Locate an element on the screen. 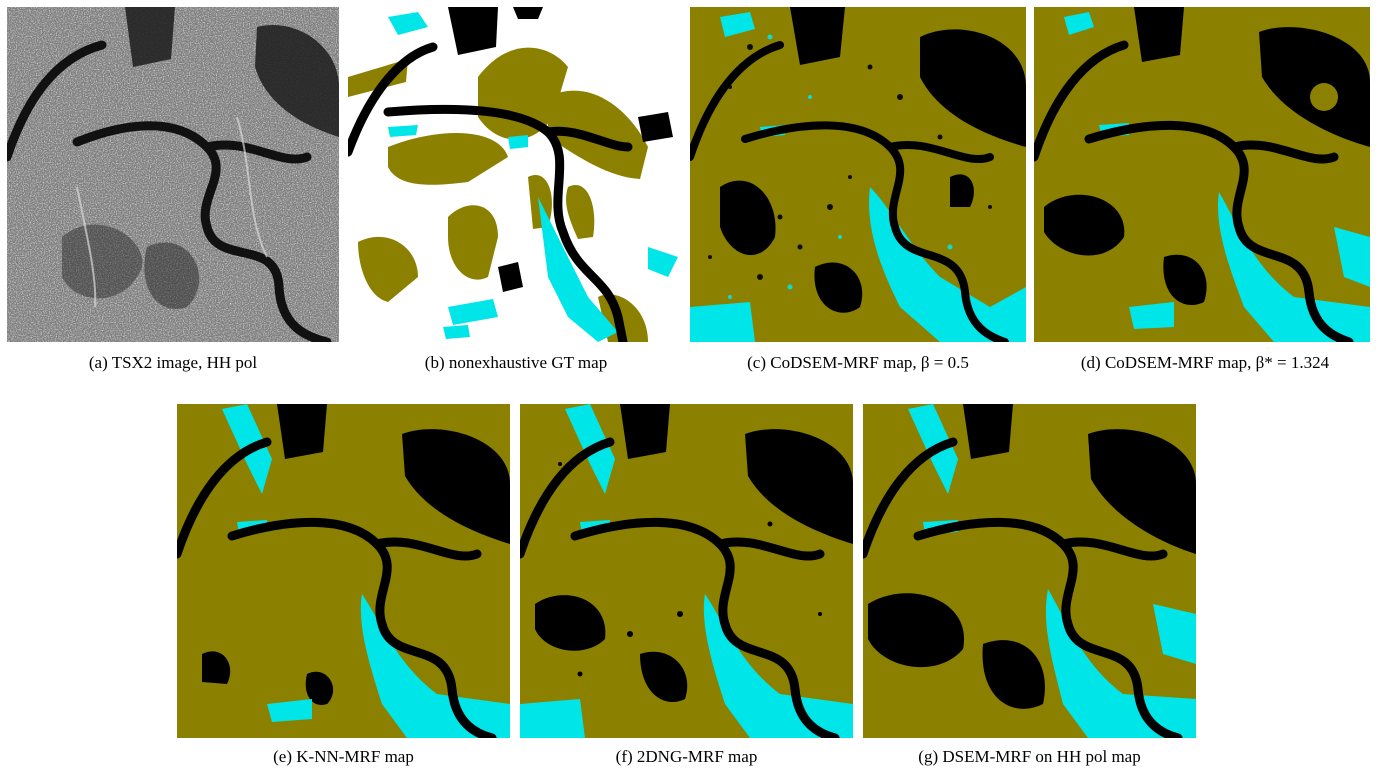 The image size is (1384, 777). panel-d-codsem-beta-star is located at coordinates (1202, 174).